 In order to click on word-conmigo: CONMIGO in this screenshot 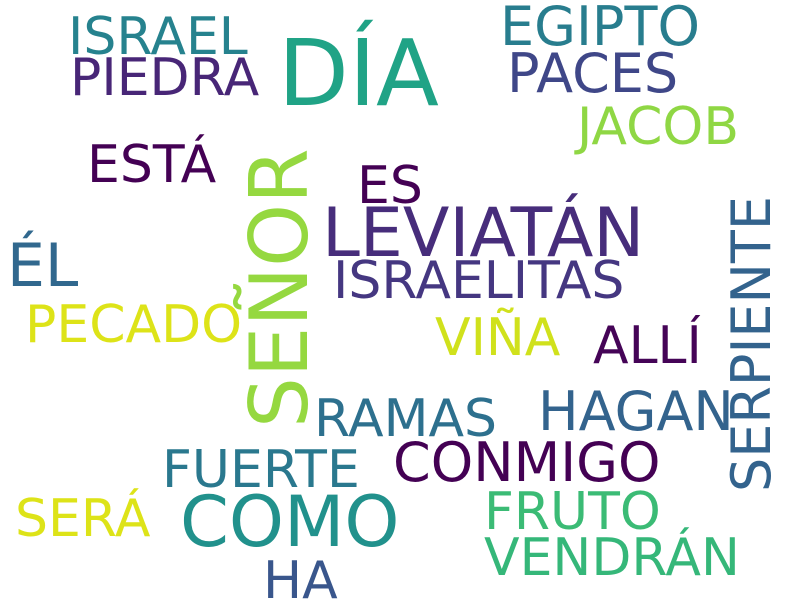, I will do `click(527, 462)`.